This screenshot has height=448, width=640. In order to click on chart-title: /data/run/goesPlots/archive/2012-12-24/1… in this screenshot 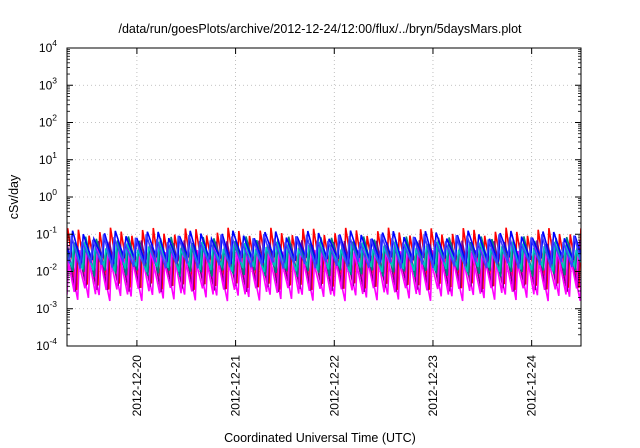, I will do `click(320, 29)`.